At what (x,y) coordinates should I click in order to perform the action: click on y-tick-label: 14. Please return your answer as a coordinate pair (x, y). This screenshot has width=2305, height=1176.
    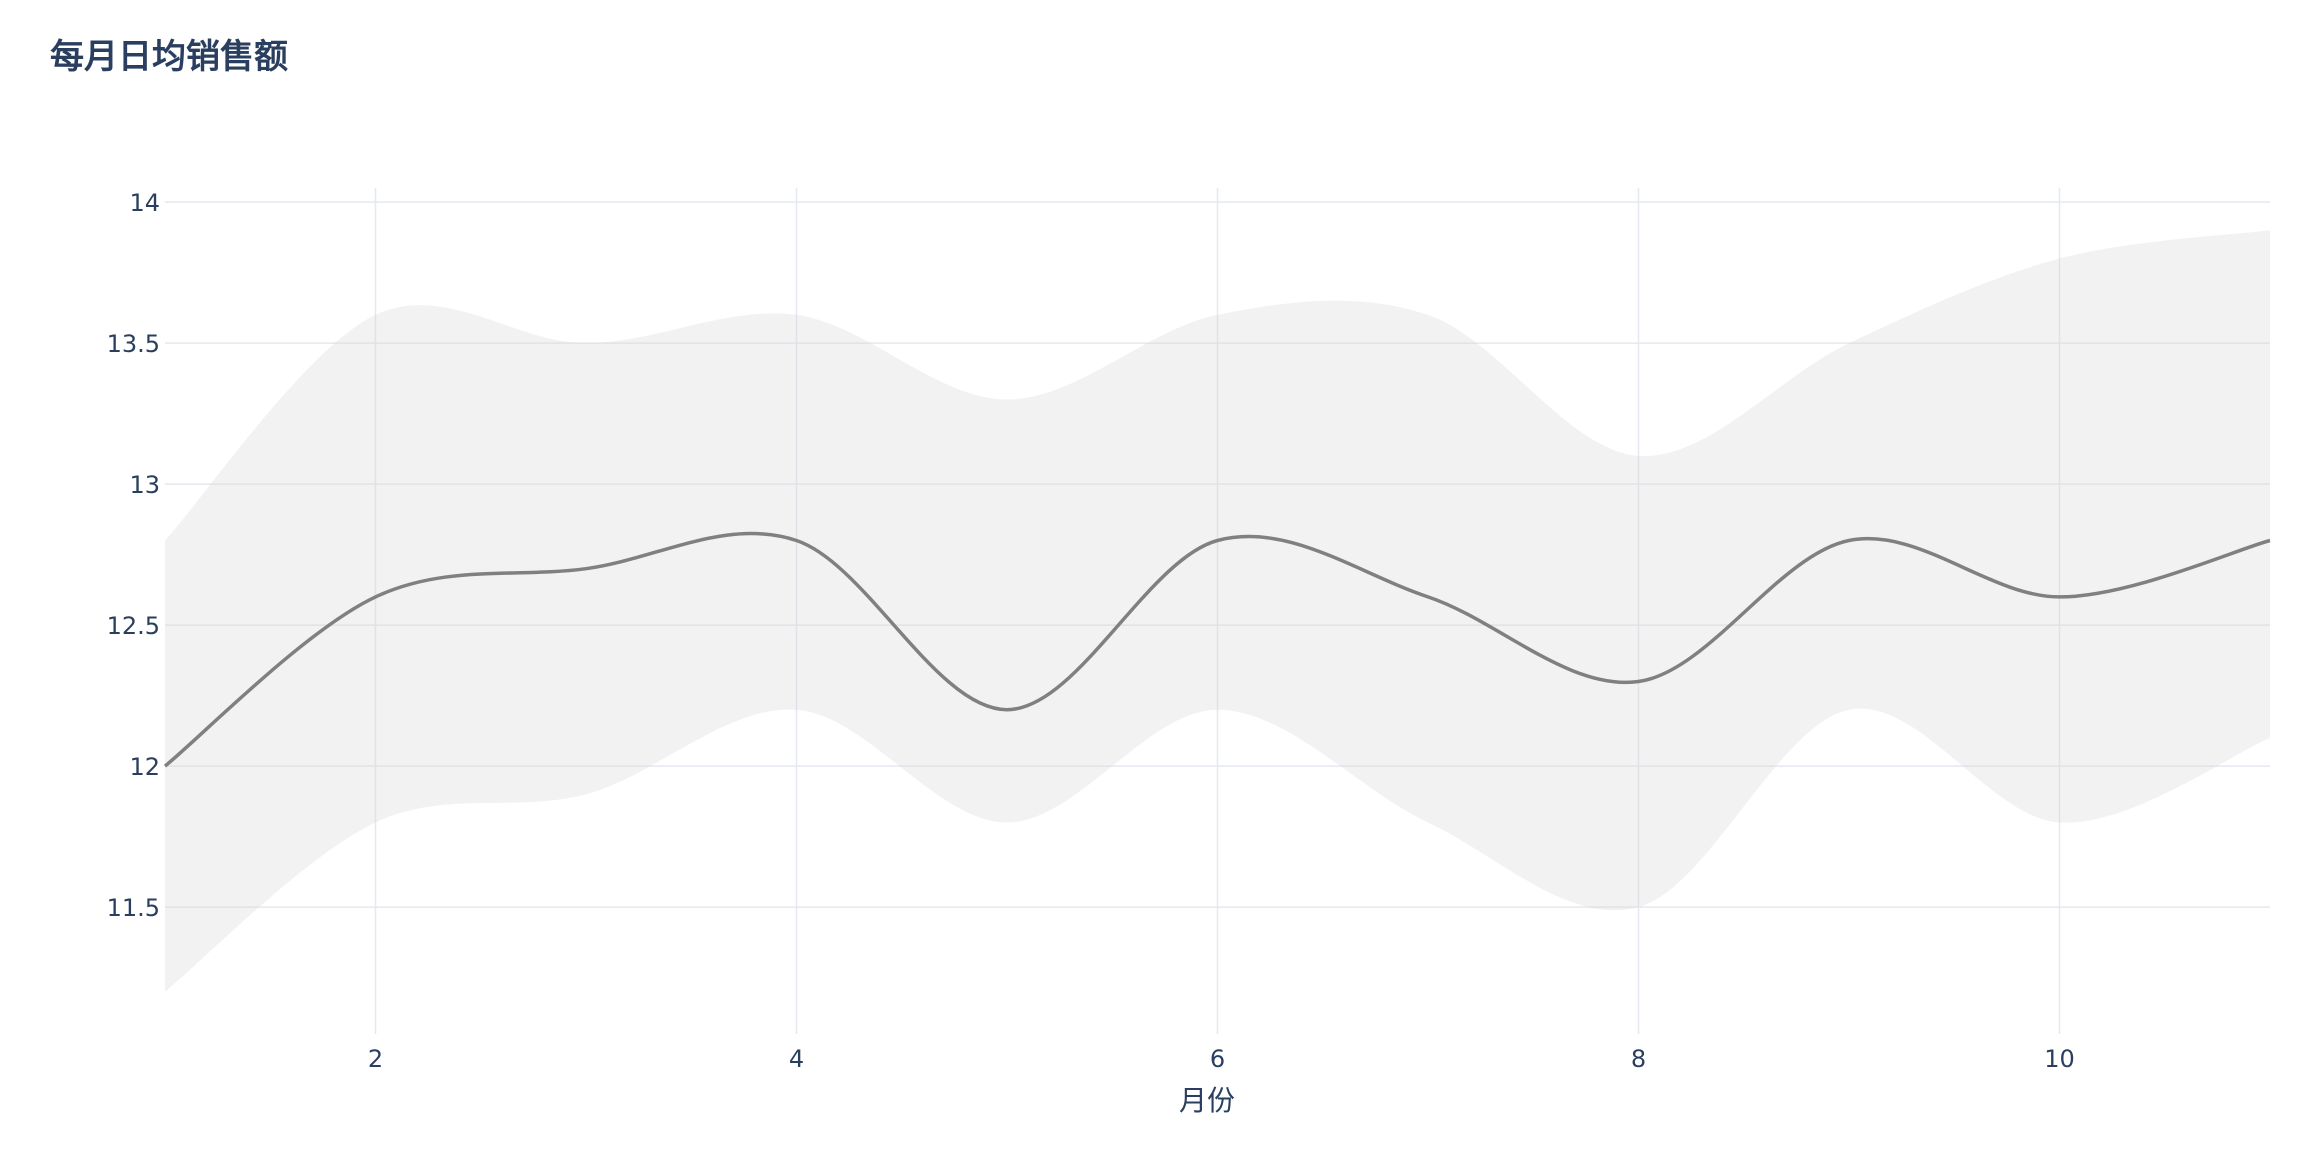
    Looking at the image, I should click on (144, 203).